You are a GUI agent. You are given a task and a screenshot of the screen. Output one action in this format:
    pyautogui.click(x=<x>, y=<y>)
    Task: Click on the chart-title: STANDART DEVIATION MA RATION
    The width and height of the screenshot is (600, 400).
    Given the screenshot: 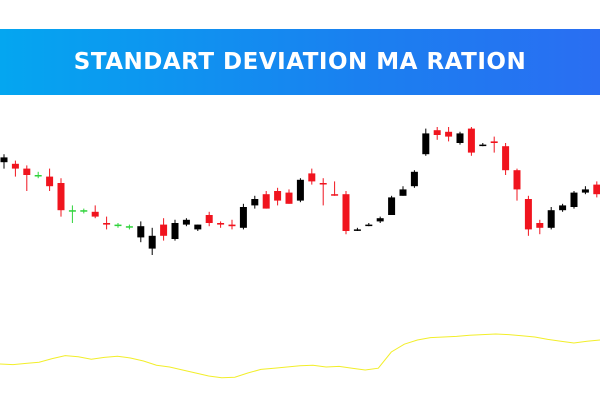 What is the action you would take?
    pyautogui.click(x=300, y=62)
    